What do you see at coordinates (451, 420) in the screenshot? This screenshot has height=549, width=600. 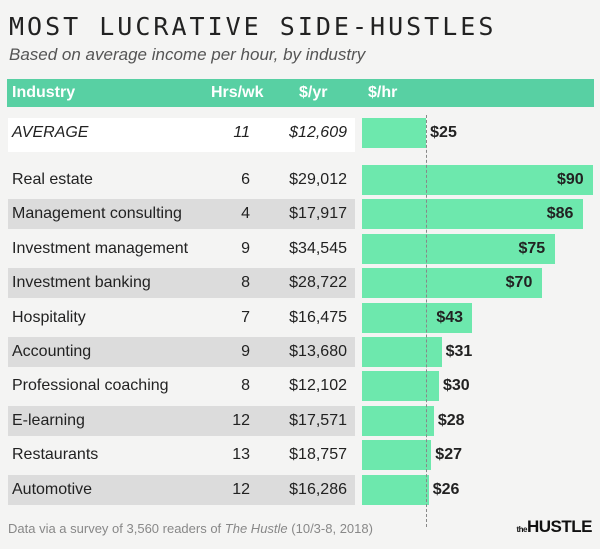 I see `bar-label: $28` at bounding box center [451, 420].